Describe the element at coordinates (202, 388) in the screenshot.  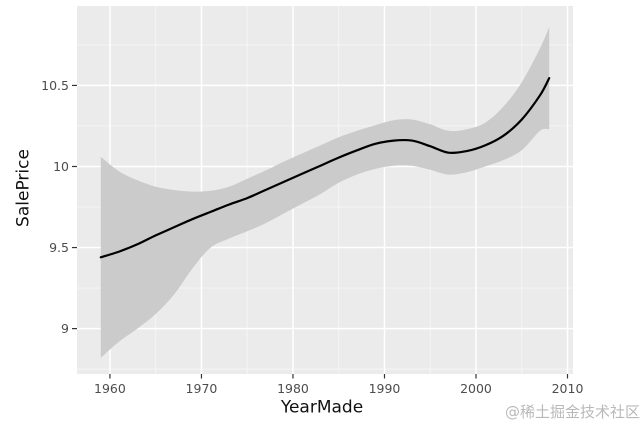
I see `x-tick-label: 1970` at that location.